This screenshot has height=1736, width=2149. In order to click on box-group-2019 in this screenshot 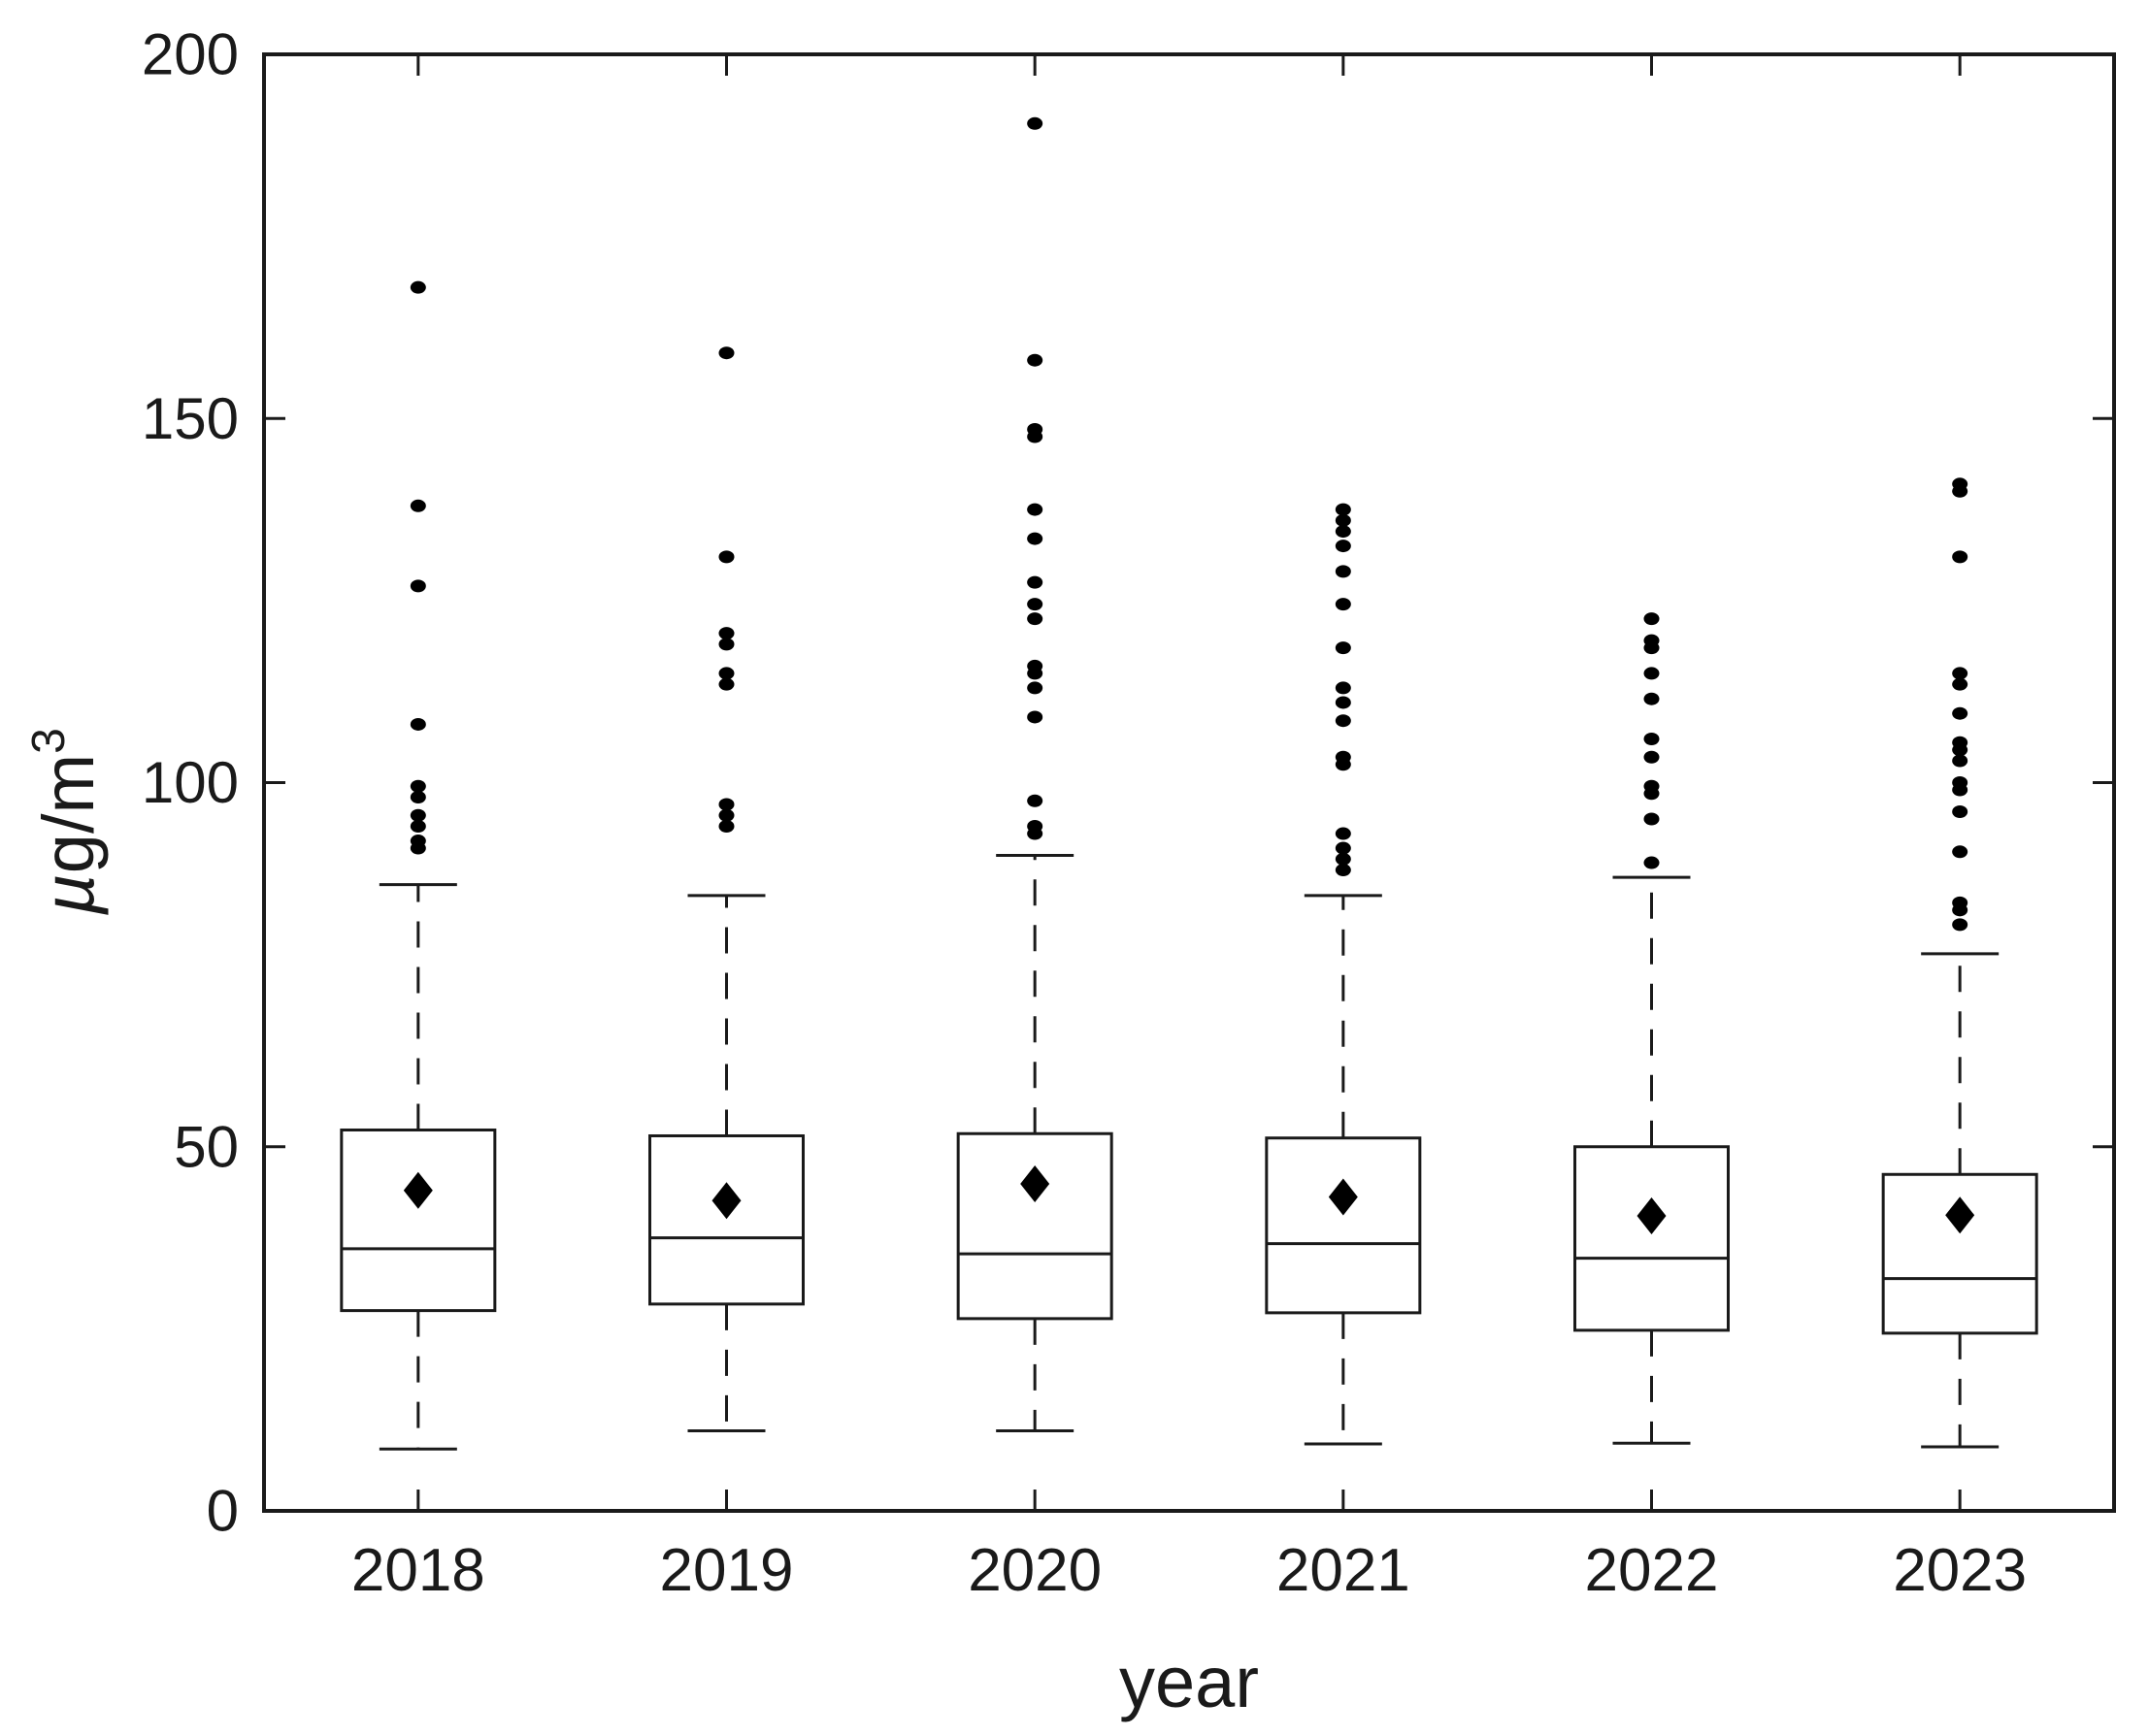, I will do `click(726, 889)`.